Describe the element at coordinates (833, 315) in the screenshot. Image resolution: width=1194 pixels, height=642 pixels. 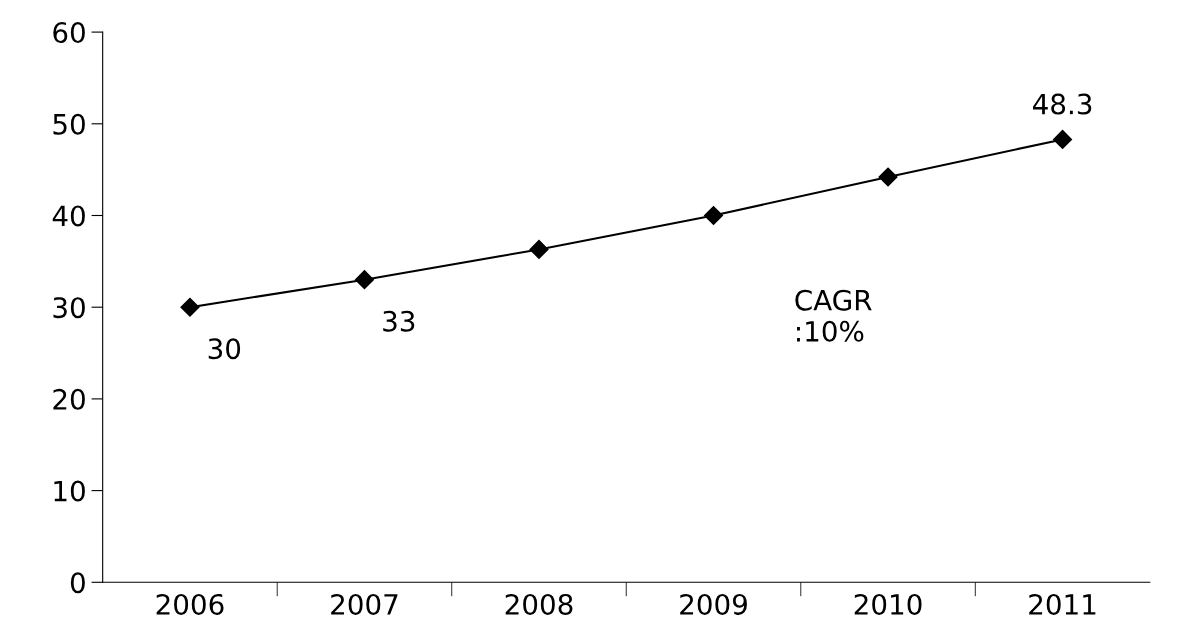
I see `annotation: CAGR :10%` at that location.